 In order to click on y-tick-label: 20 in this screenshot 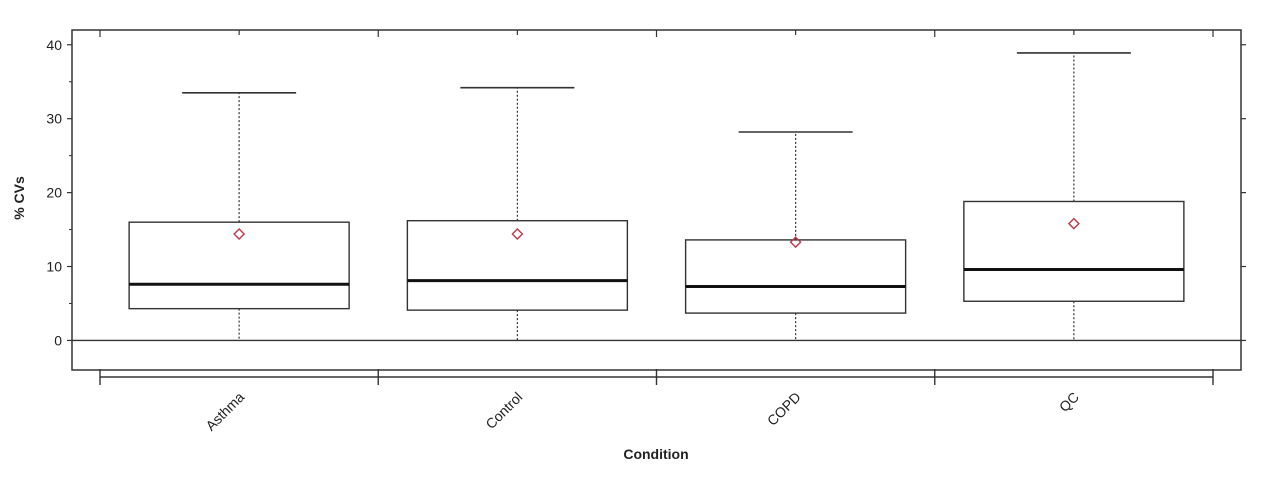, I will do `click(54, 193)`.